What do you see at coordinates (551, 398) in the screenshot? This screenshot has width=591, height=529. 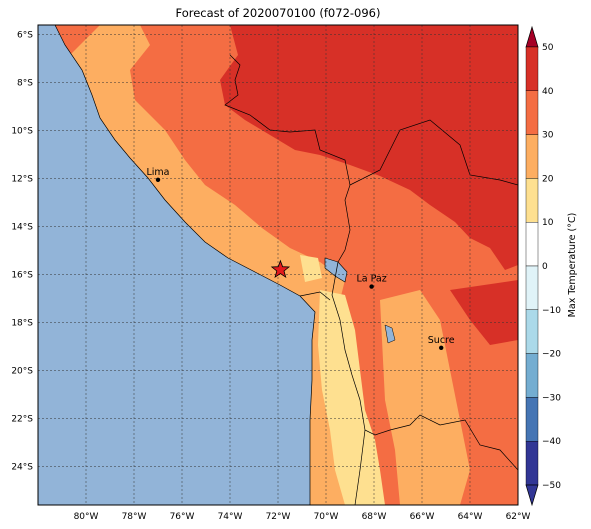 I see `colorbar-tick-label: −30` at bounding box center [551, 398].